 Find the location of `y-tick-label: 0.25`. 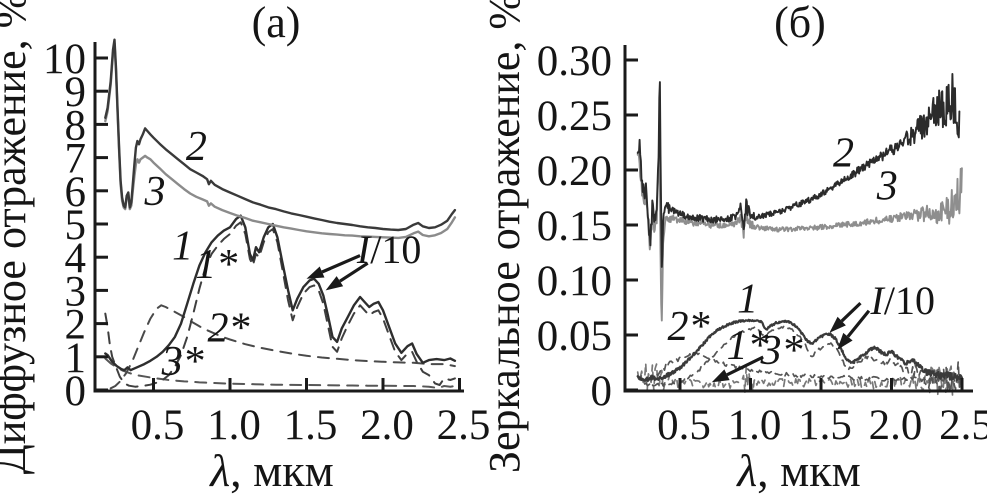

y-tick-label: 0.25 is located at coordinates (574, 116).